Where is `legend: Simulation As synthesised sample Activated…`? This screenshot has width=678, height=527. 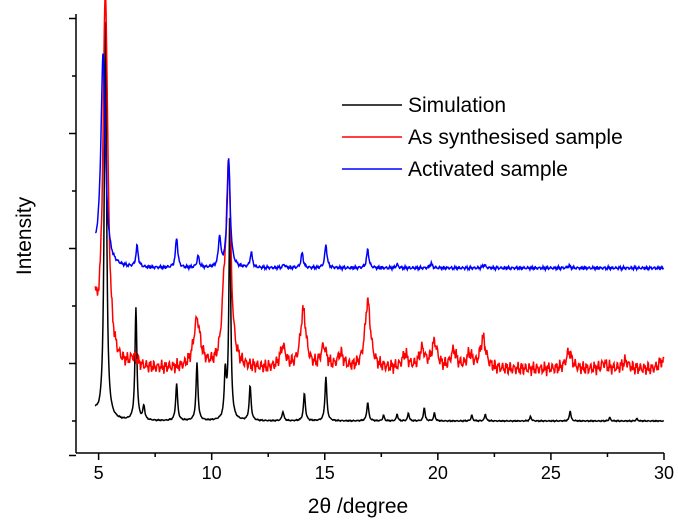 legend: Simulation As synthesised sample Activated… is located at coordinates (482, 137).